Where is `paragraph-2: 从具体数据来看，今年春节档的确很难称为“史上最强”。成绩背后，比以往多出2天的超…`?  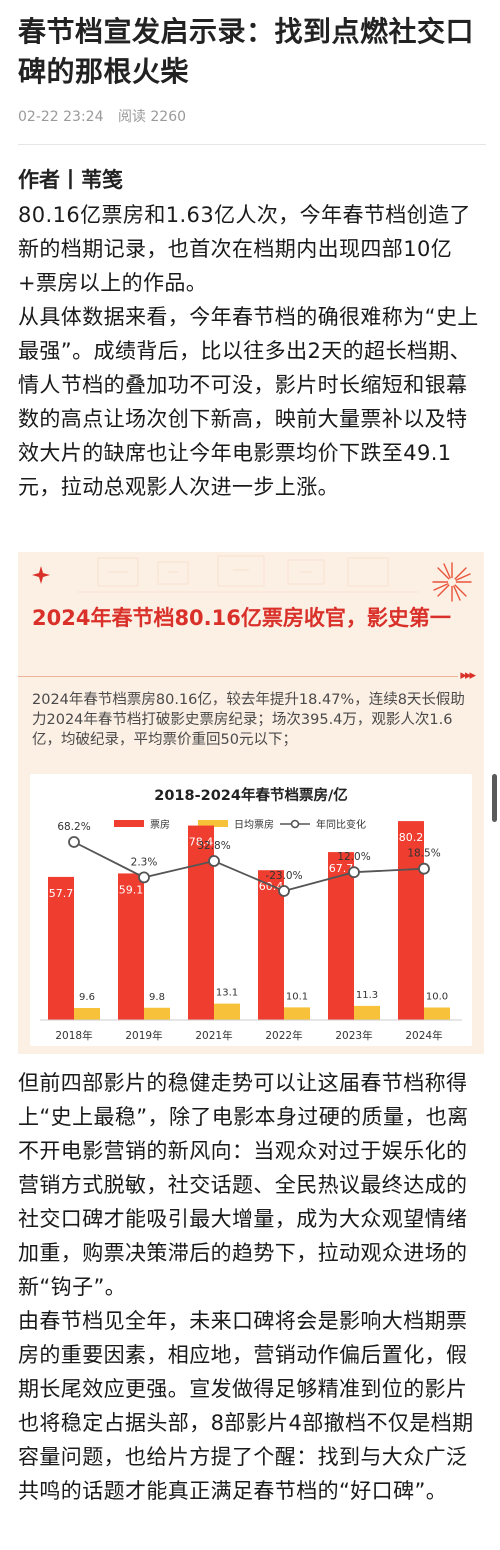
paragraph-2: 从具体数据来看，今年春节档的确很难称为“史上最强”。成绩背后，比以往多出2天的超… is located at coordinates (248, 402).